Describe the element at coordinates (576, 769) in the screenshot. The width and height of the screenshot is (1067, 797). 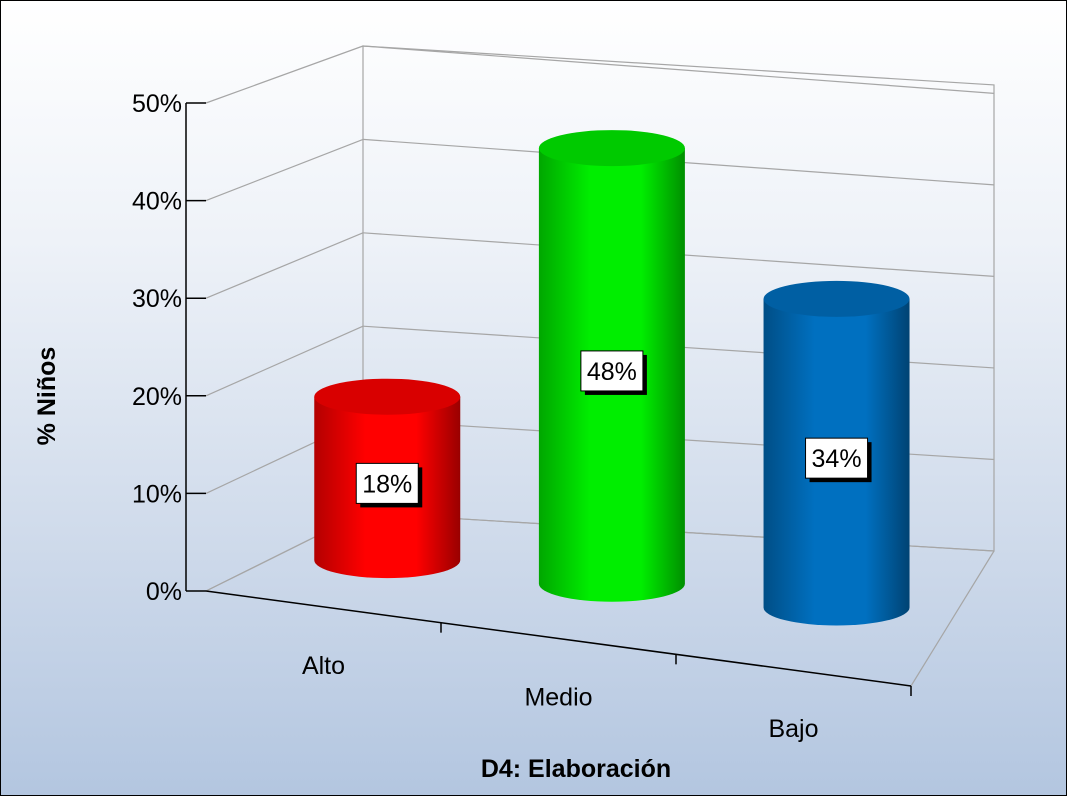
I see `x-axis-title: D4: Elaboración` at that location.